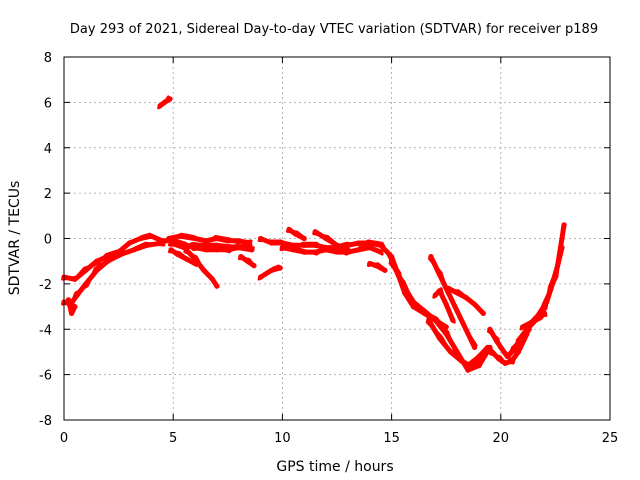  What do you see at coordinates (444, 305) in the screenshot?
I see `series-track-arc-b-jitter` at bounding box center [444, 305].